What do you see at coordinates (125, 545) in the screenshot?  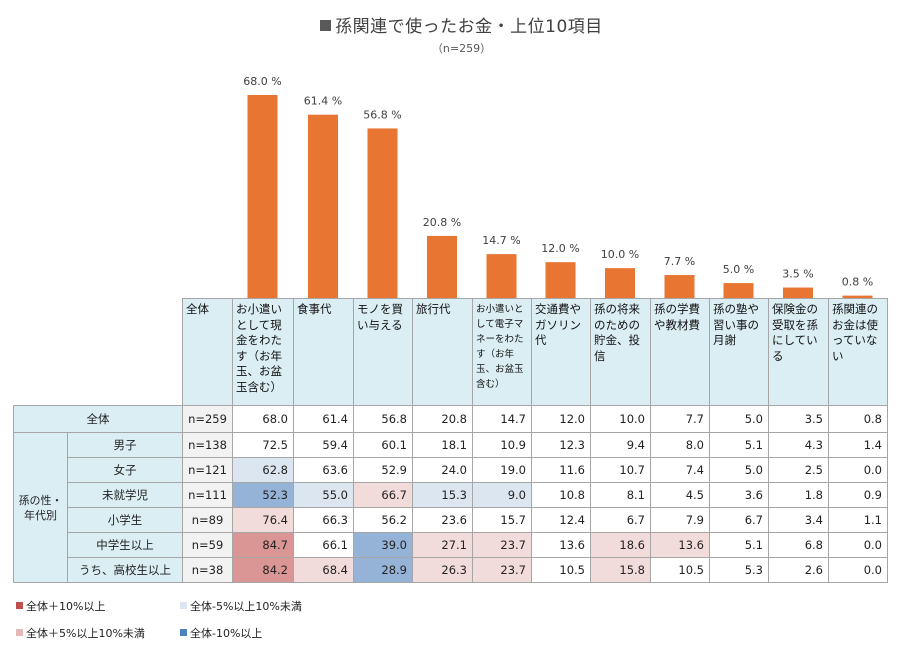 I see `row-label: 中学生以上` at bounding box center [125, 545].